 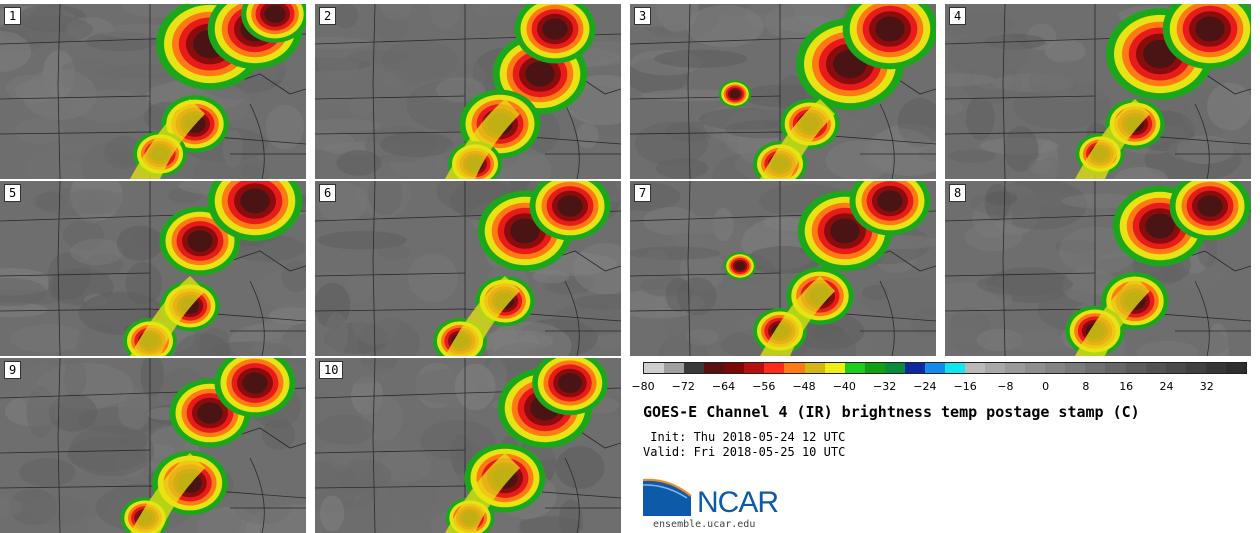 I want to click on colorbar-ticks: −80 −72 −64 −56 −48 −40 −32 −24 −16 −8 0 8 16 24 32, so click(x=939, y=387).